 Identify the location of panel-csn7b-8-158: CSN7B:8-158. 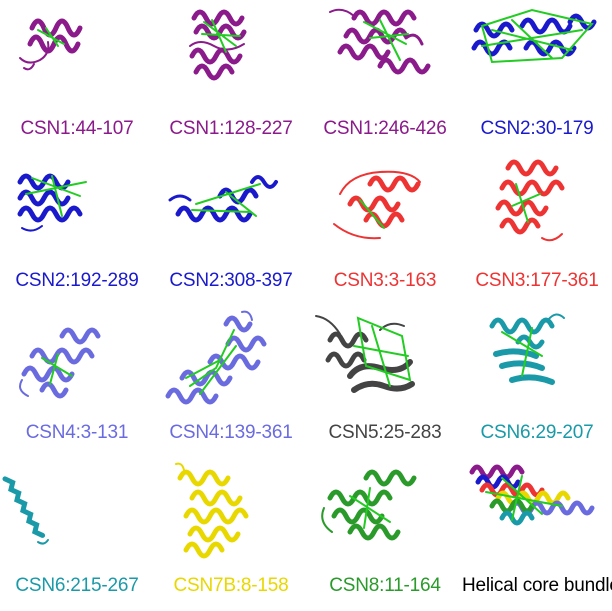
(231, 534).